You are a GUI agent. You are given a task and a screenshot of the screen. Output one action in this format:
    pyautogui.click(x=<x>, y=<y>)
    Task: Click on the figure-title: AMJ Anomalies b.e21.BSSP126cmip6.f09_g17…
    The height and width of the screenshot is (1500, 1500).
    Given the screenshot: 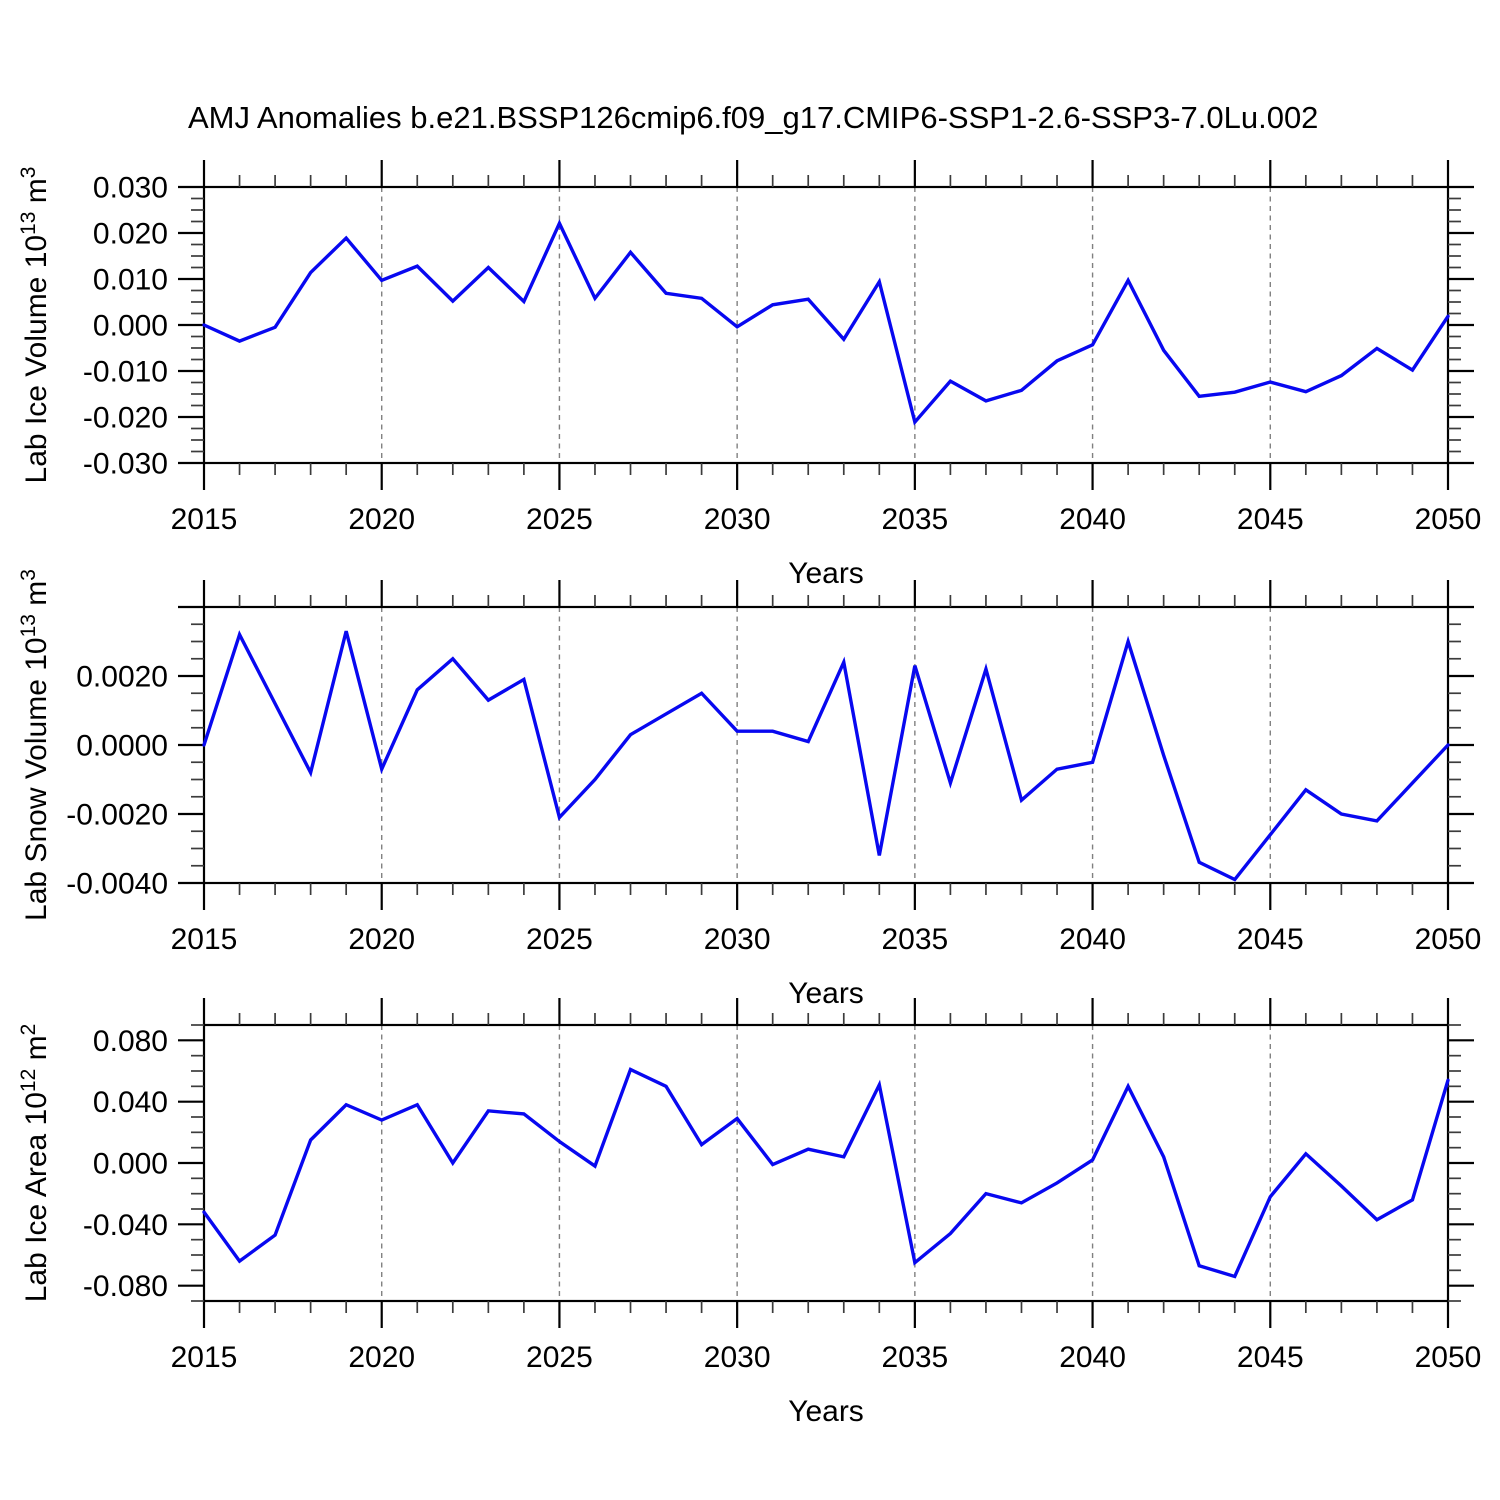 What is the action you would take?
    pyautogui.click(x=753, y=117)
    